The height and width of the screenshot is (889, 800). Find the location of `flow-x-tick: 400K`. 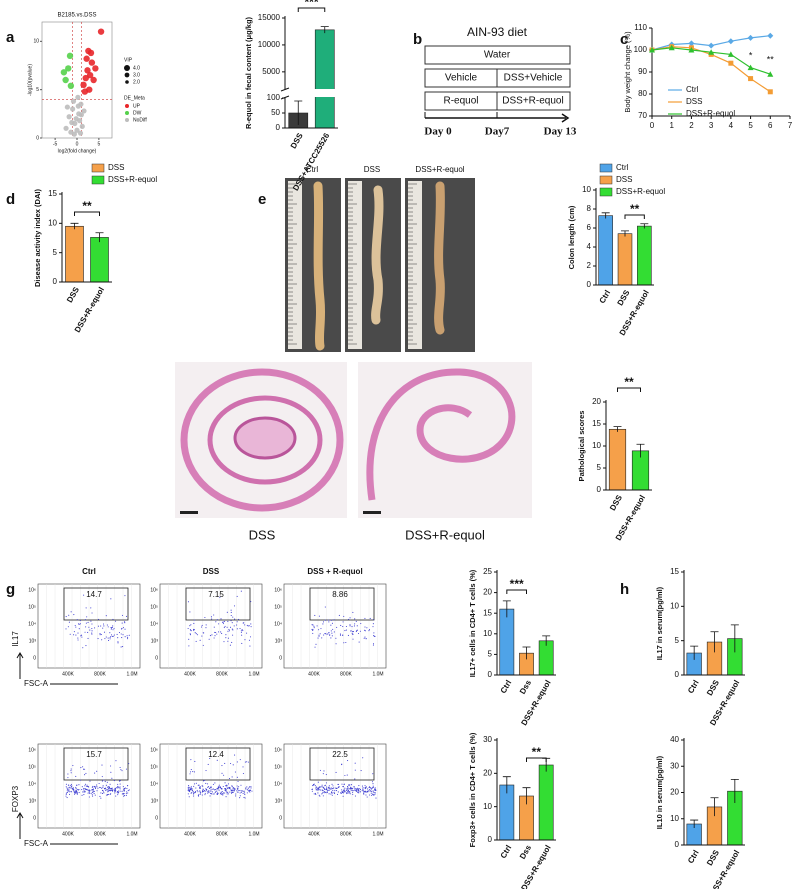

flow-x-tick: 400K is located at coordinates (314, 834).